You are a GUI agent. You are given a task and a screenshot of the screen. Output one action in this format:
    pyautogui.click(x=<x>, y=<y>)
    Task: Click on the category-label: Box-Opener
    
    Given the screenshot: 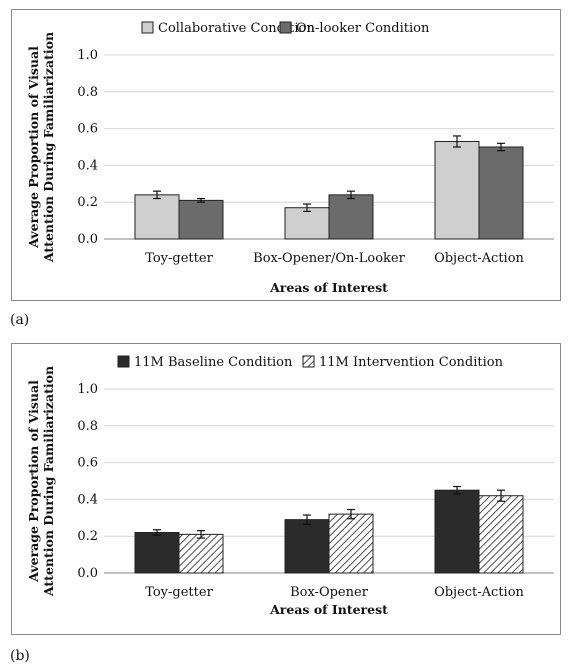 What is the action you would take?
    pyautogui.click(x=329, y=592)
    